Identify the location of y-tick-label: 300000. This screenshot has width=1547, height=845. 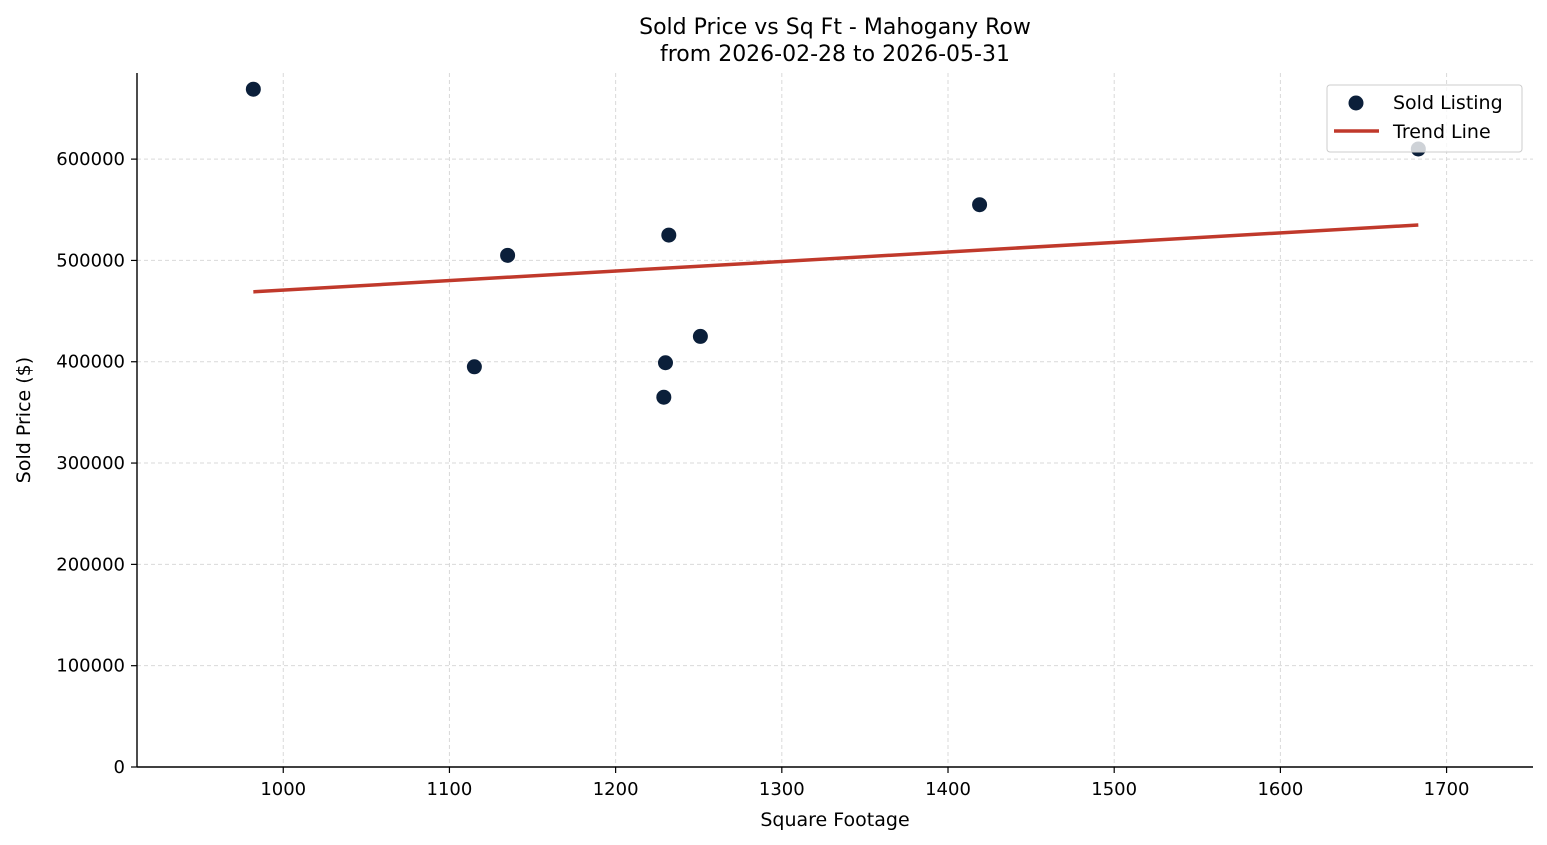
(90, 463).